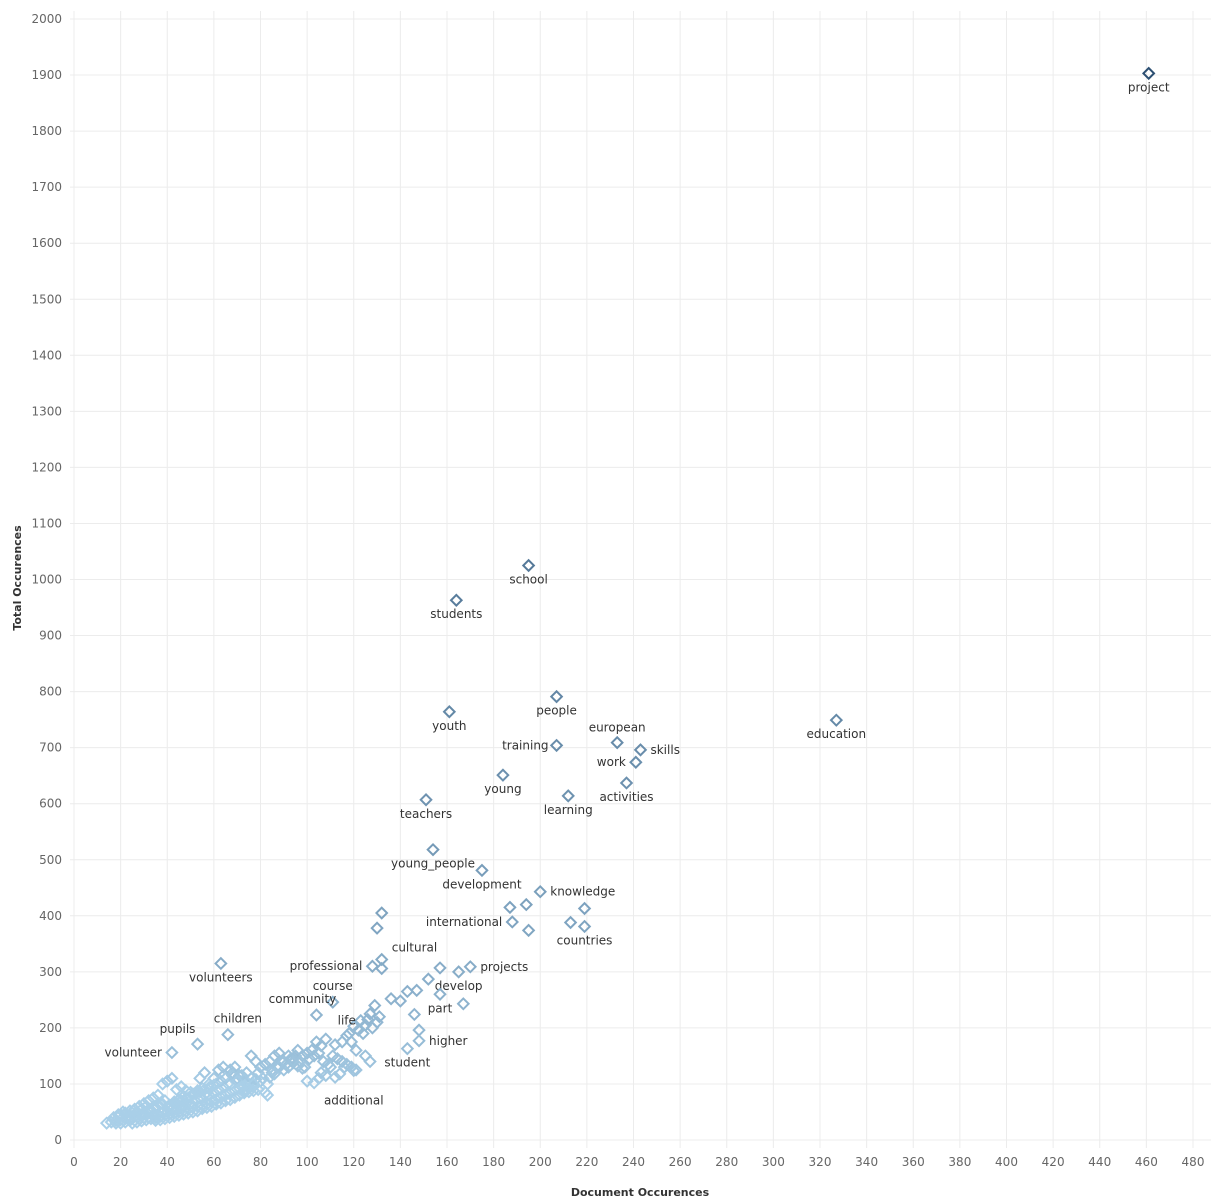  Describe the element at coordinates (528, 565) in the screenshot. I see `data-point-school` at that location.